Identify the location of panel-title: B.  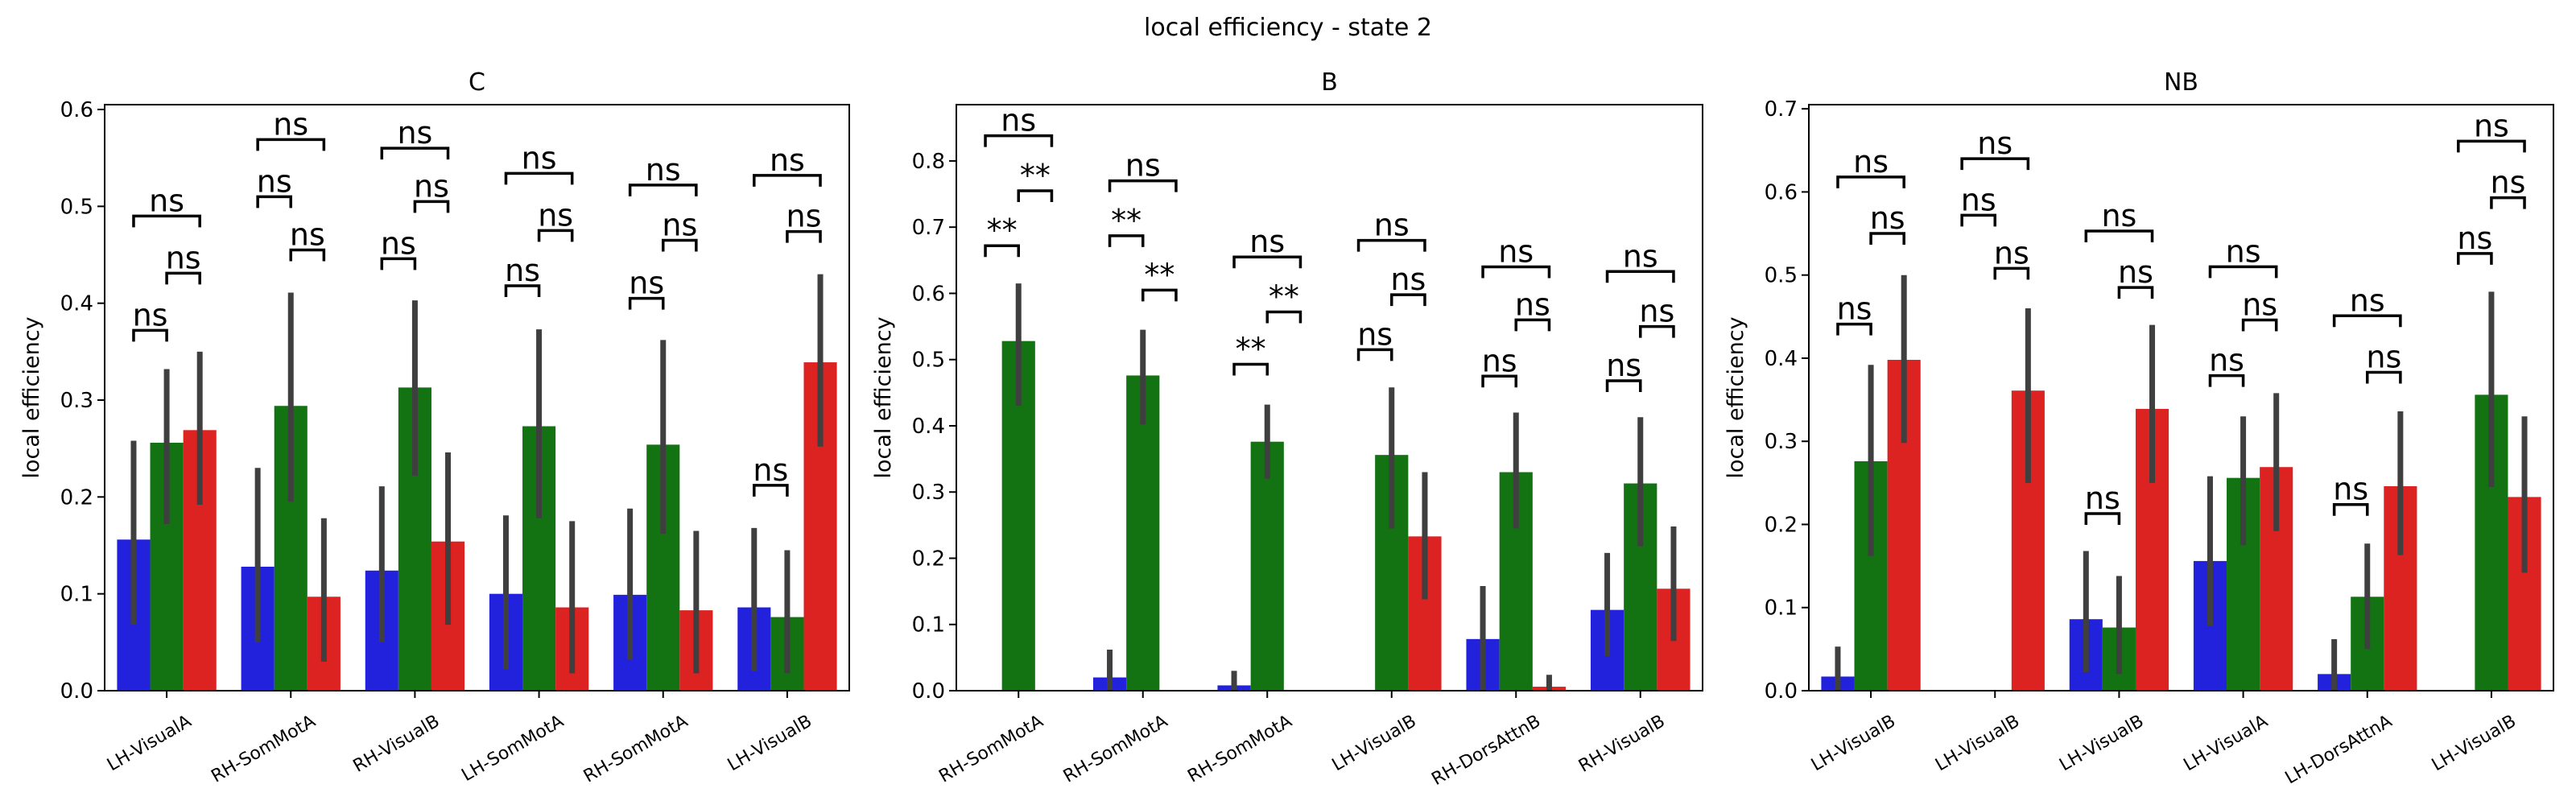
(1329, 82).